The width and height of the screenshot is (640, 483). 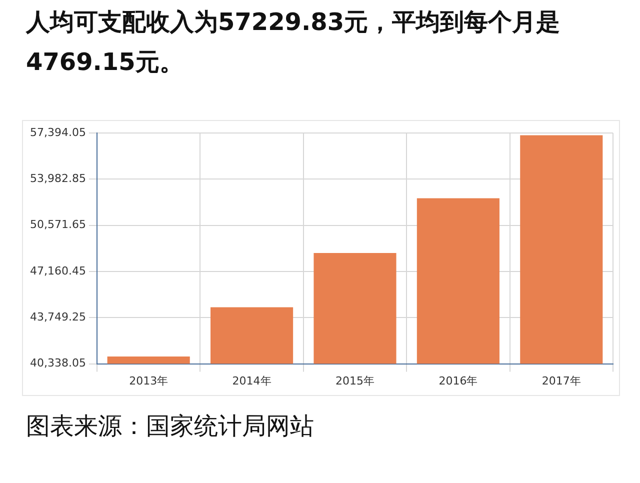 I want to click on y-tick-label: 53,982.85, so click(x=58, y=179).